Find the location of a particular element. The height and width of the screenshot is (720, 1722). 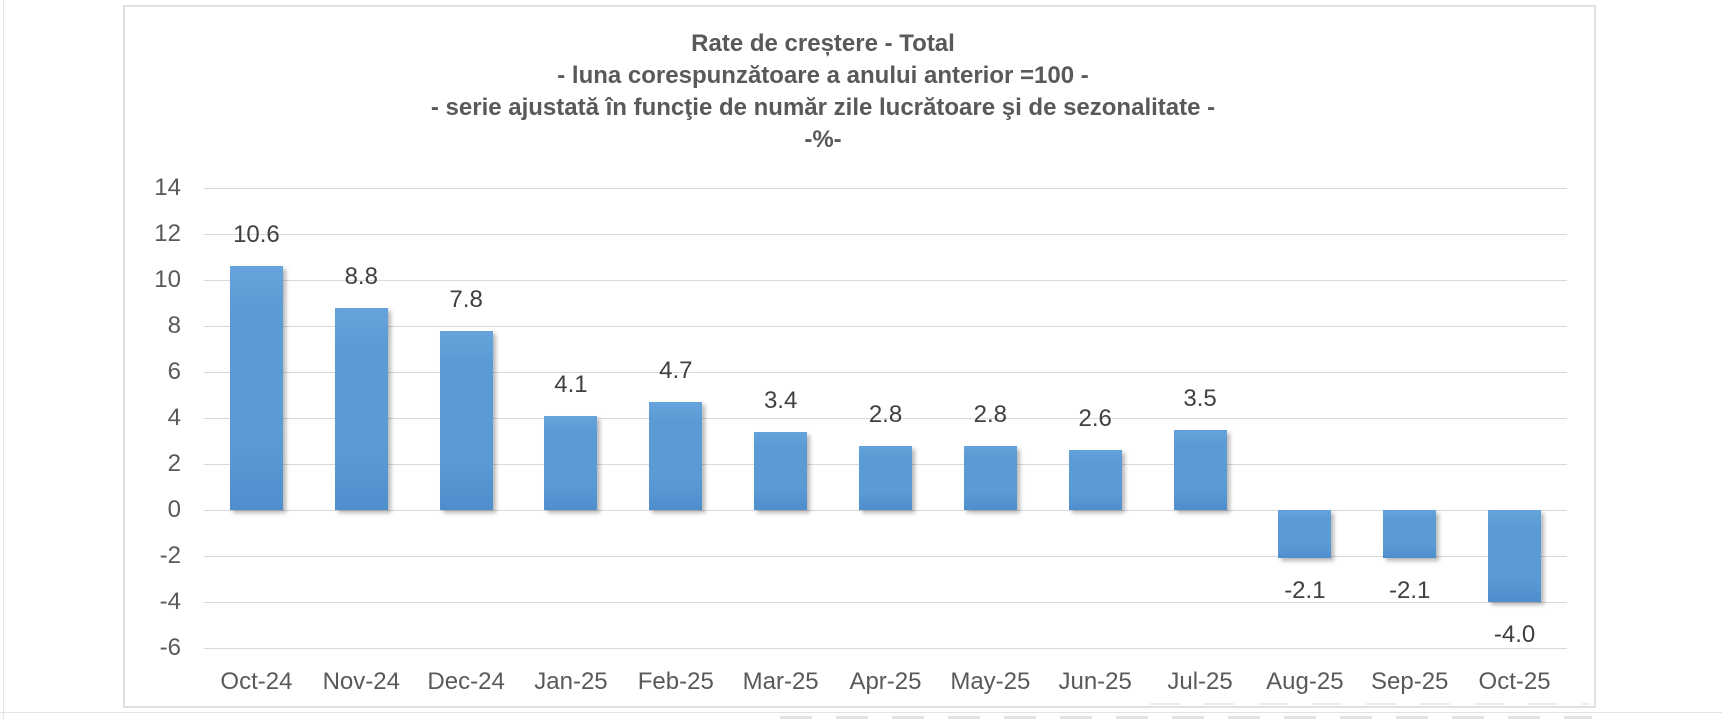

data-label-Dec-24: 7.8 is located at coordinates (466, 299).